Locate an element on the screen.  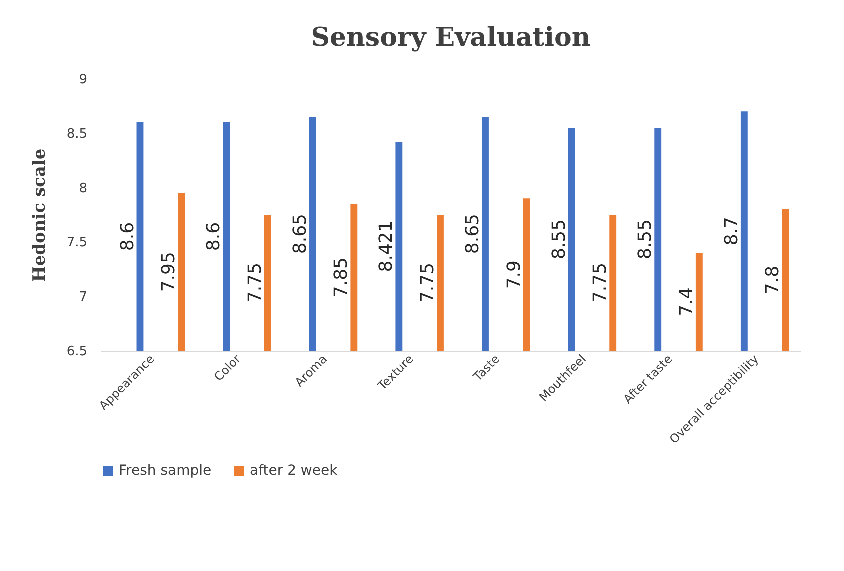
data-label: 8.7 is located at coordinates (731, 231).